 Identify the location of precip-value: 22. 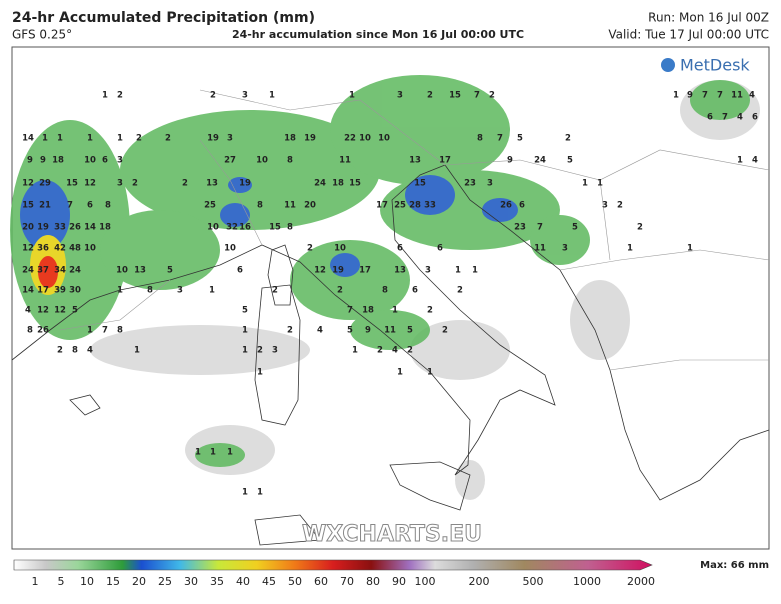
(350, 139).